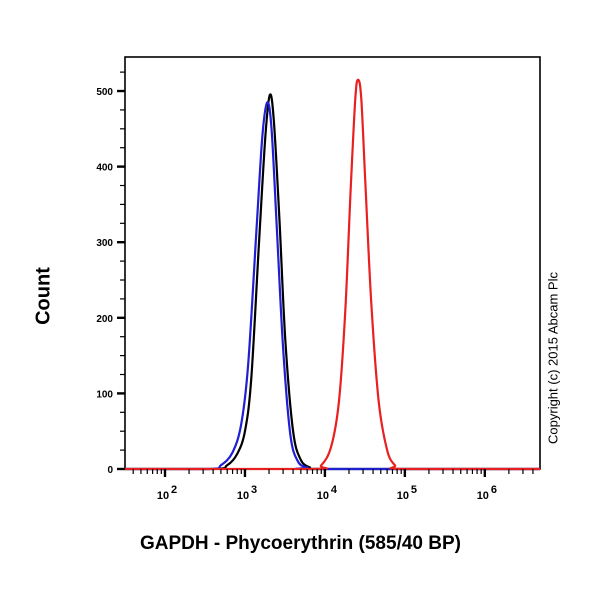 The image size is (600, 600). Describe the element at coordinates (174, 490) in the screenshot. I see `x-tick-exponent: 2` at that location.